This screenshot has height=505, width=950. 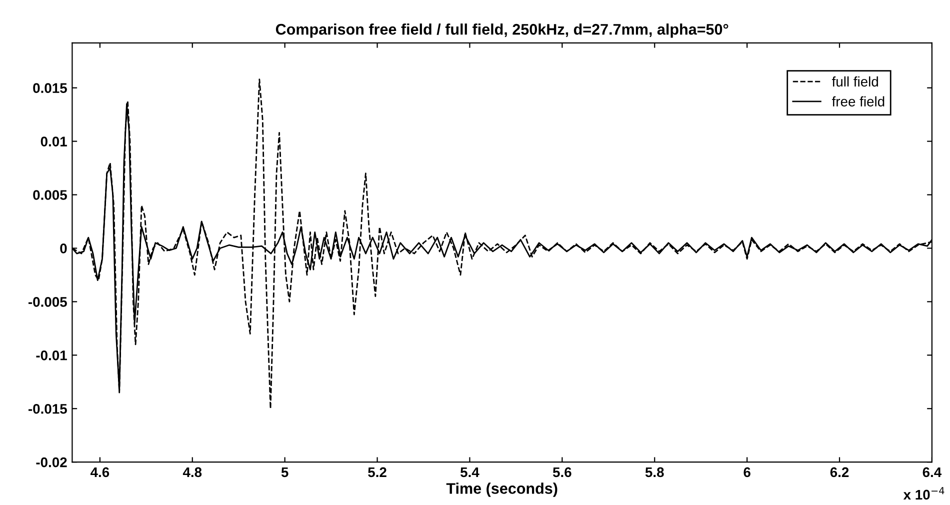 I want to click on legend-label: free field, so click(x=858, y=101).